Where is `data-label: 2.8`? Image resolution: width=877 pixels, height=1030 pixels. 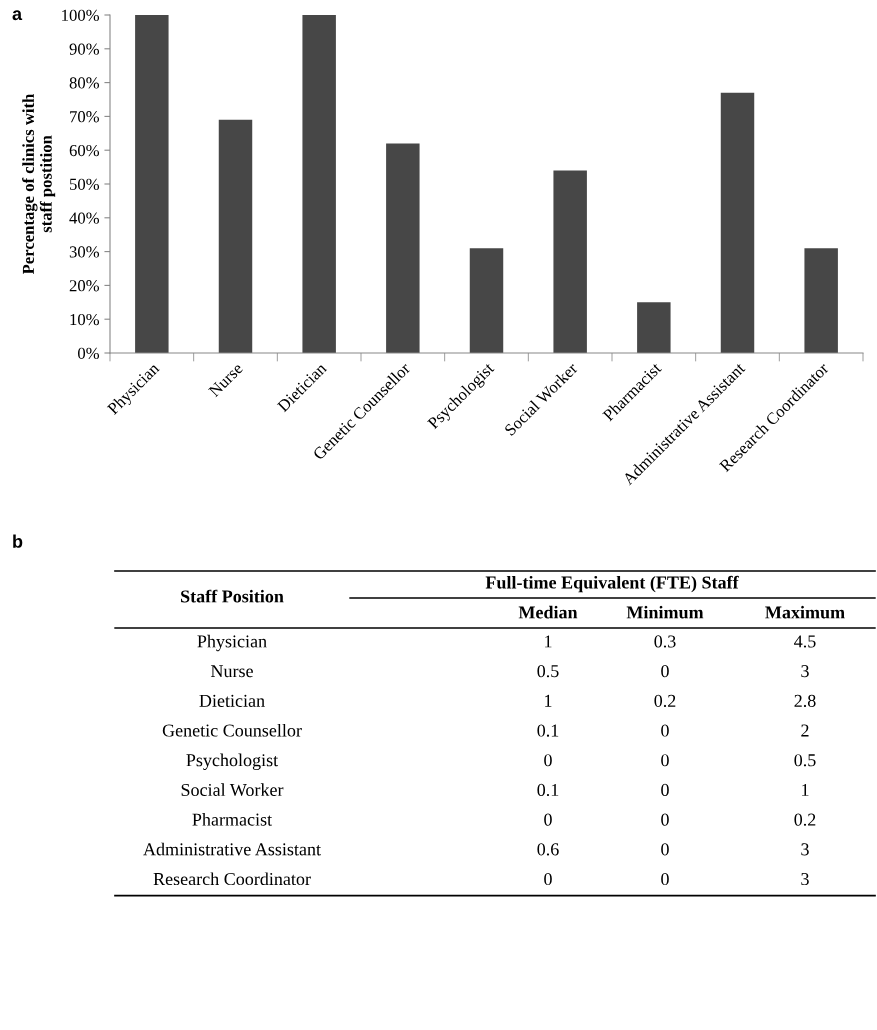
data-label: 2.8 is located at coordinates (805, 700).